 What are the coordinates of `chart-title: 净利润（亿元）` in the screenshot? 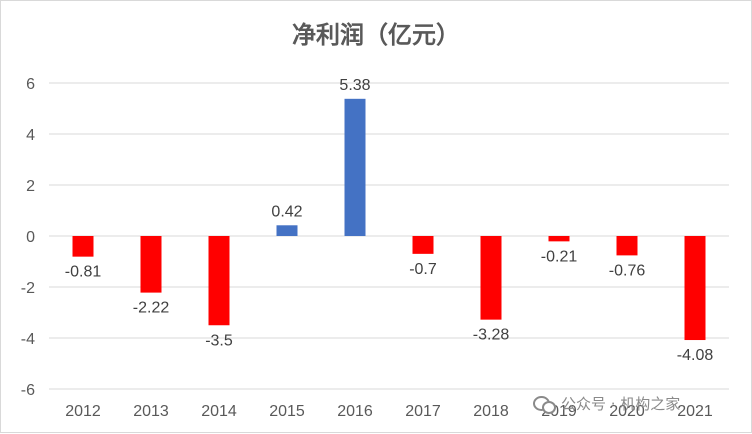 It's located at (376, 35).